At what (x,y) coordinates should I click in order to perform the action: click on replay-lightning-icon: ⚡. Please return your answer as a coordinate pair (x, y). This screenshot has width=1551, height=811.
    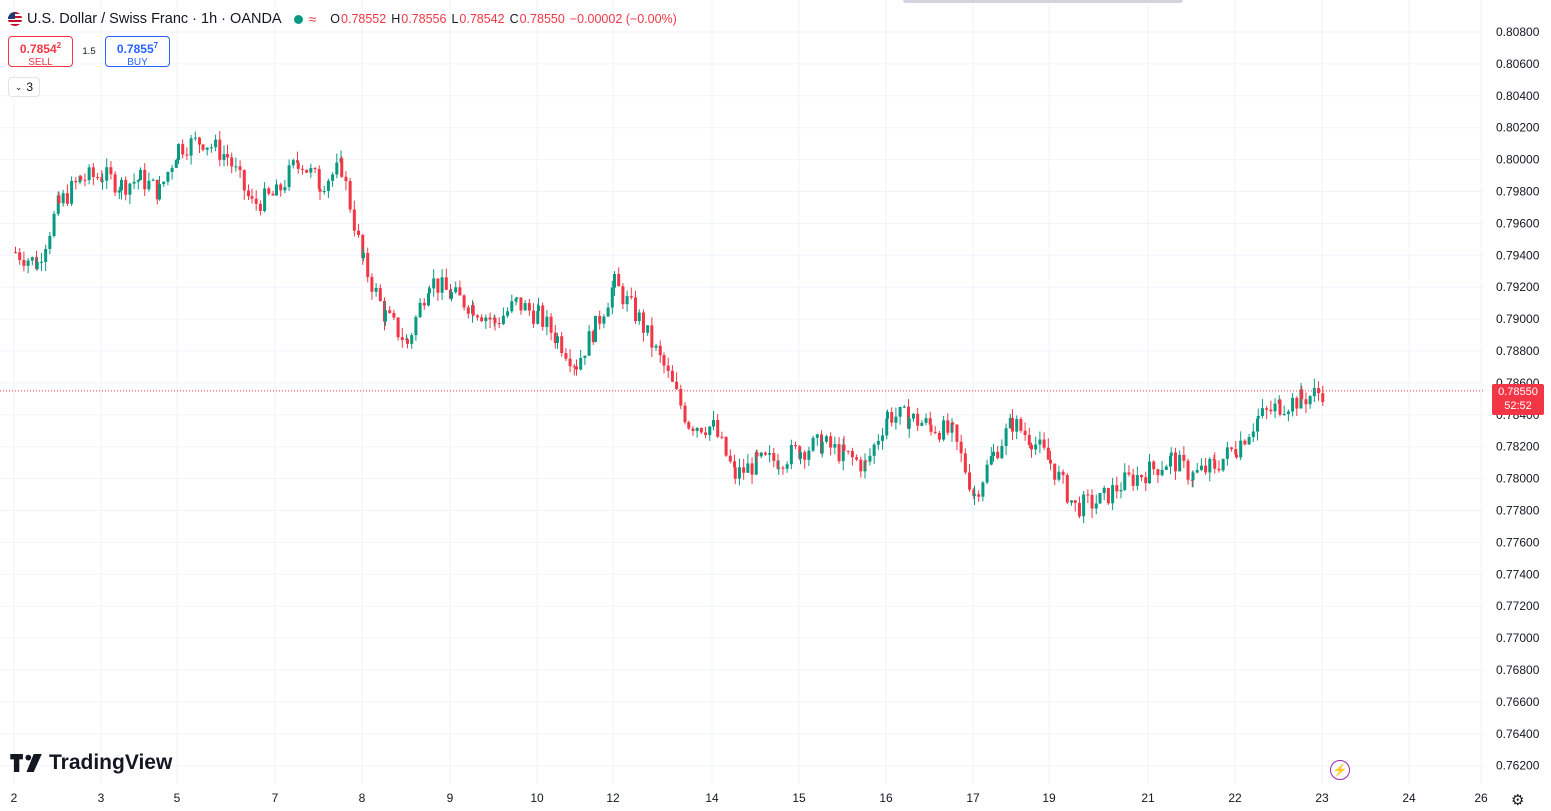
    Looking at the image, I should click on (1340, 770).